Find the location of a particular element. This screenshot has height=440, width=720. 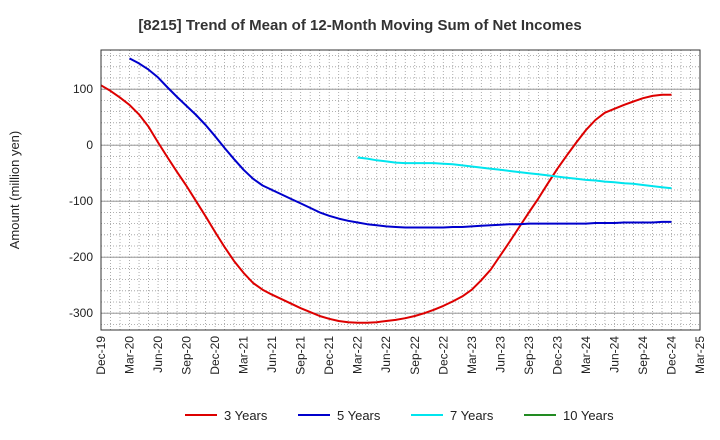

series-line-7-years is located at coordinates (514, 173).